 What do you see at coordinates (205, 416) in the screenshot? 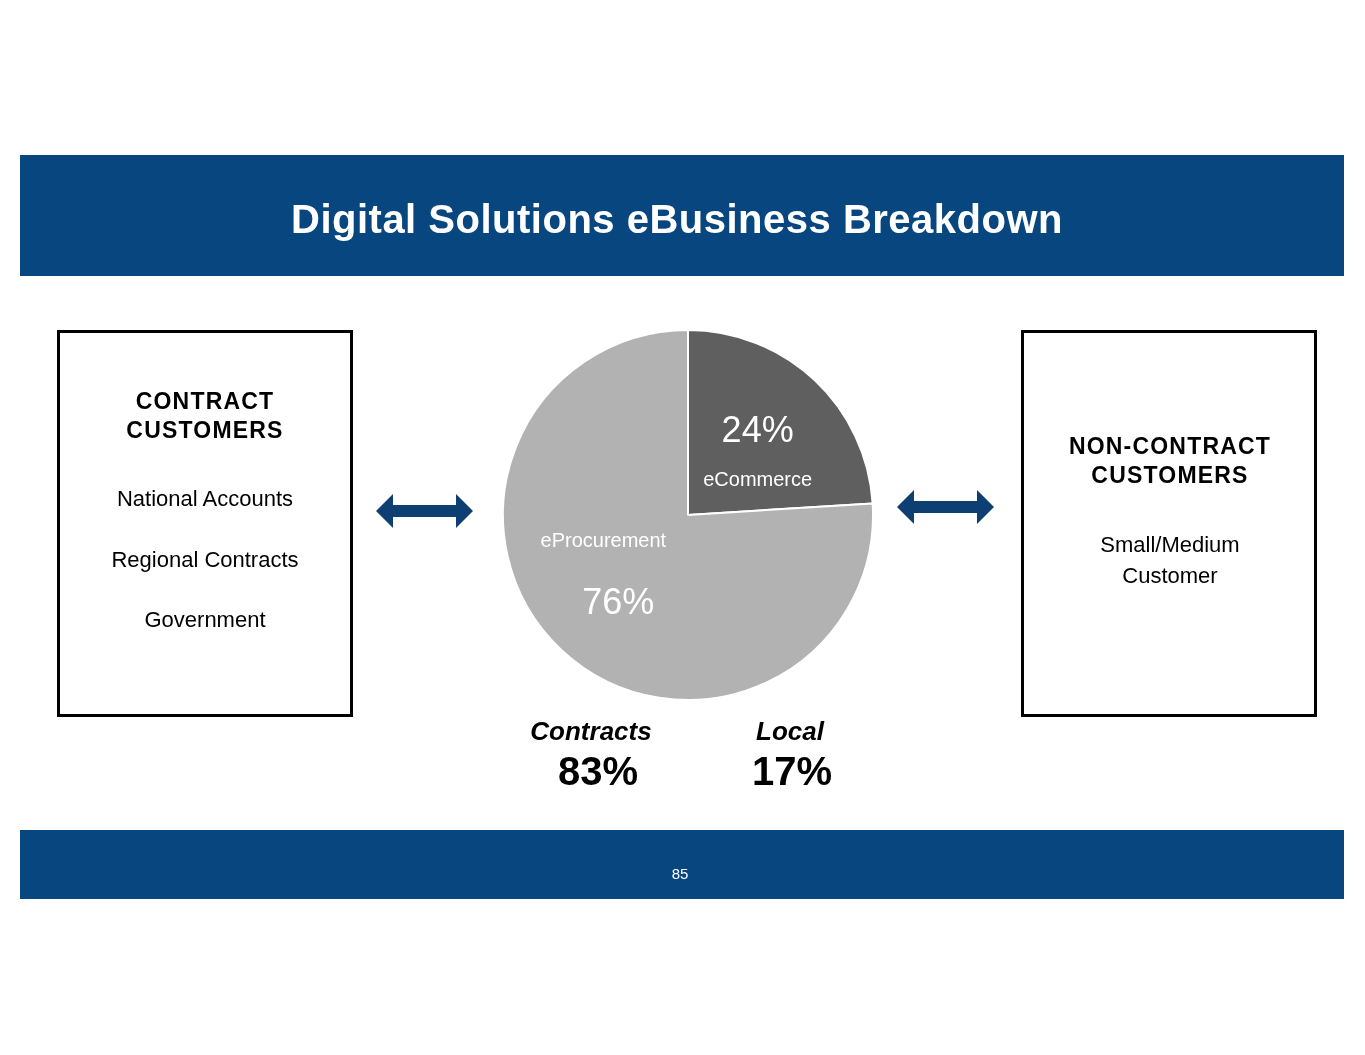
I see `text: CONTRACT CUSTOMERS` at bounding box center [205, 416].